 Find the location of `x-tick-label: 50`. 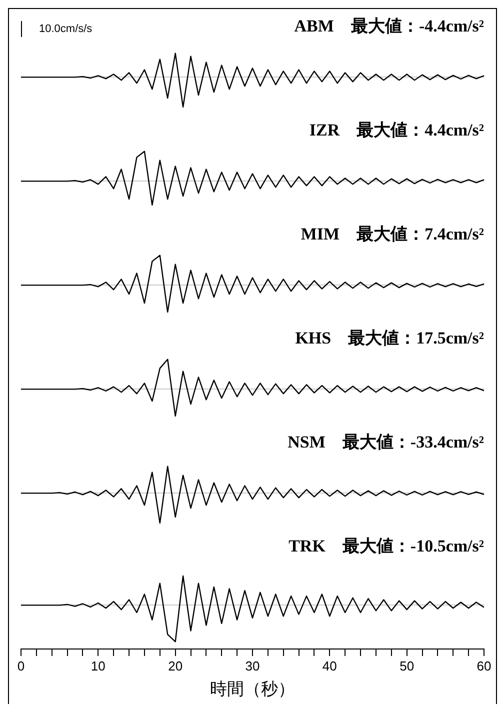

x-tick-label: 50 is located at coordinates (407, 666).